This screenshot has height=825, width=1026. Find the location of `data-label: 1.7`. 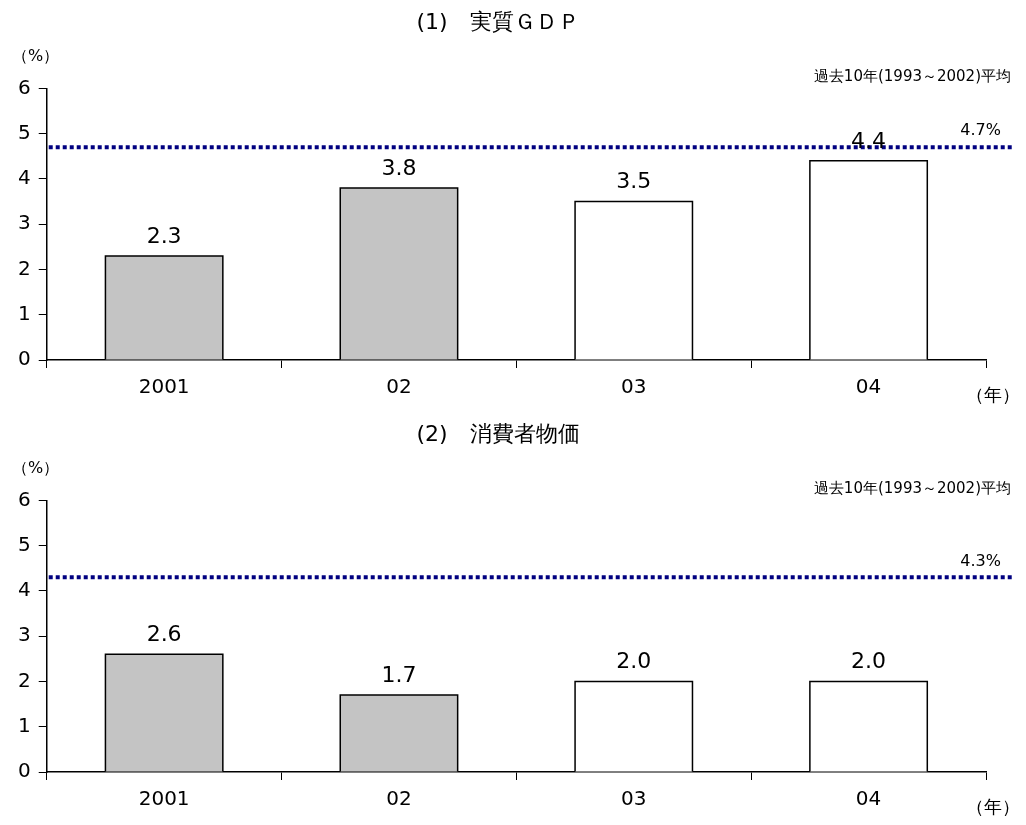

data-label: 1.7 is located at coordinates (399, 674).